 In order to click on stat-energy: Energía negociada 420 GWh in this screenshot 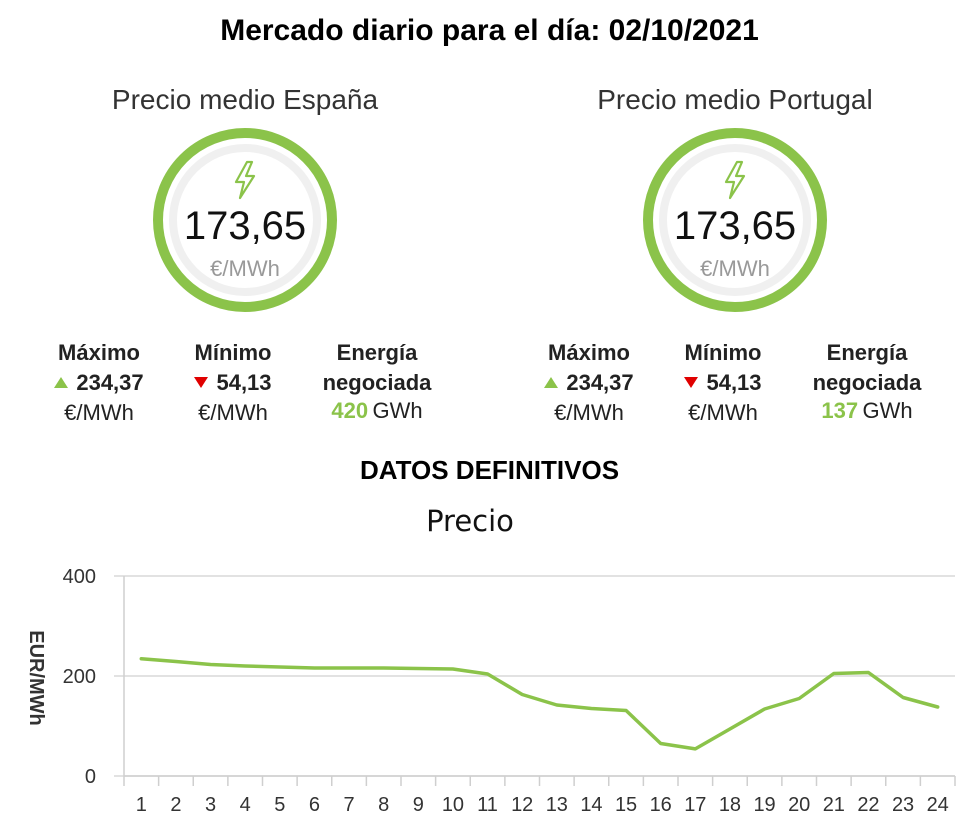, I will do `click(377, 381)`.